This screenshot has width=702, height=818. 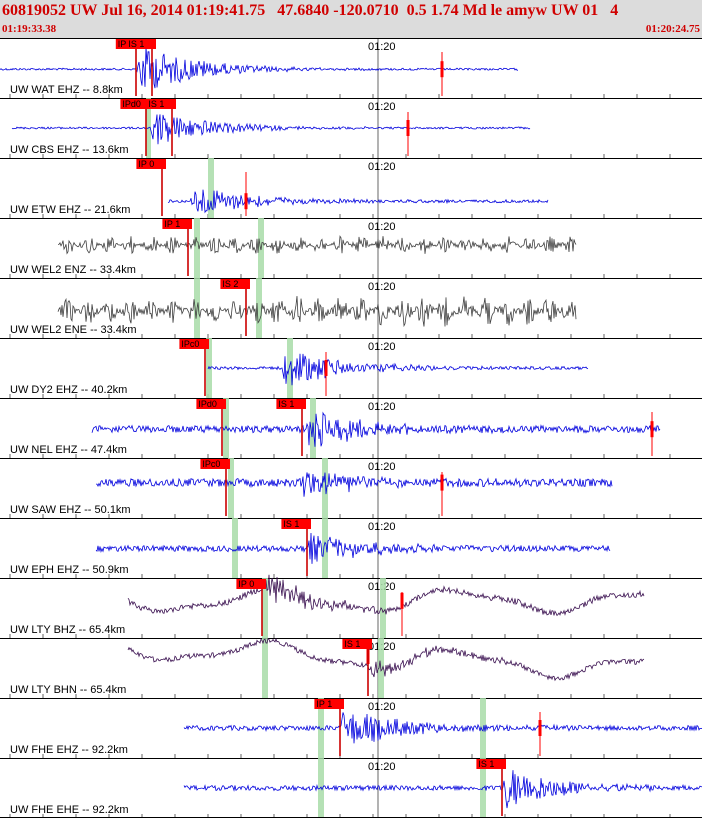 I want to click on trace-label: UW EPH EHZ -- 50.9km, so click(x=69, y=570).